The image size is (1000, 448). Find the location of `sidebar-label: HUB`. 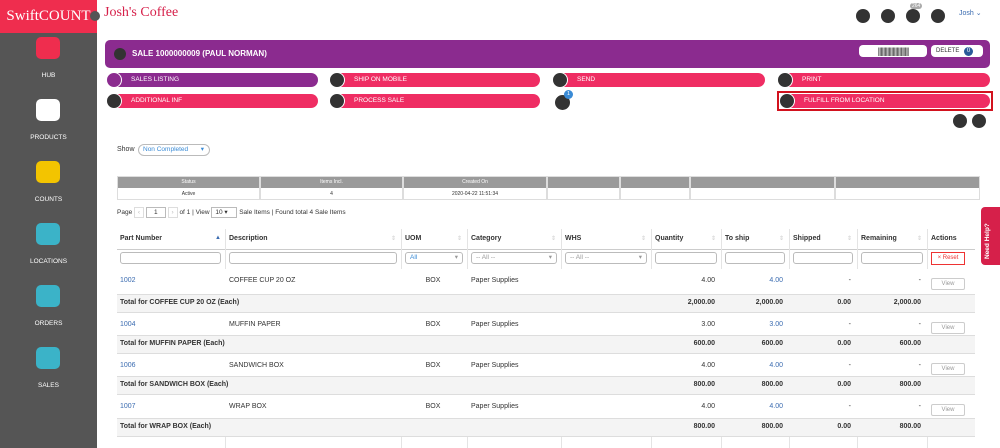

sidebar-label: HUB is located at coordinates (48, 75).